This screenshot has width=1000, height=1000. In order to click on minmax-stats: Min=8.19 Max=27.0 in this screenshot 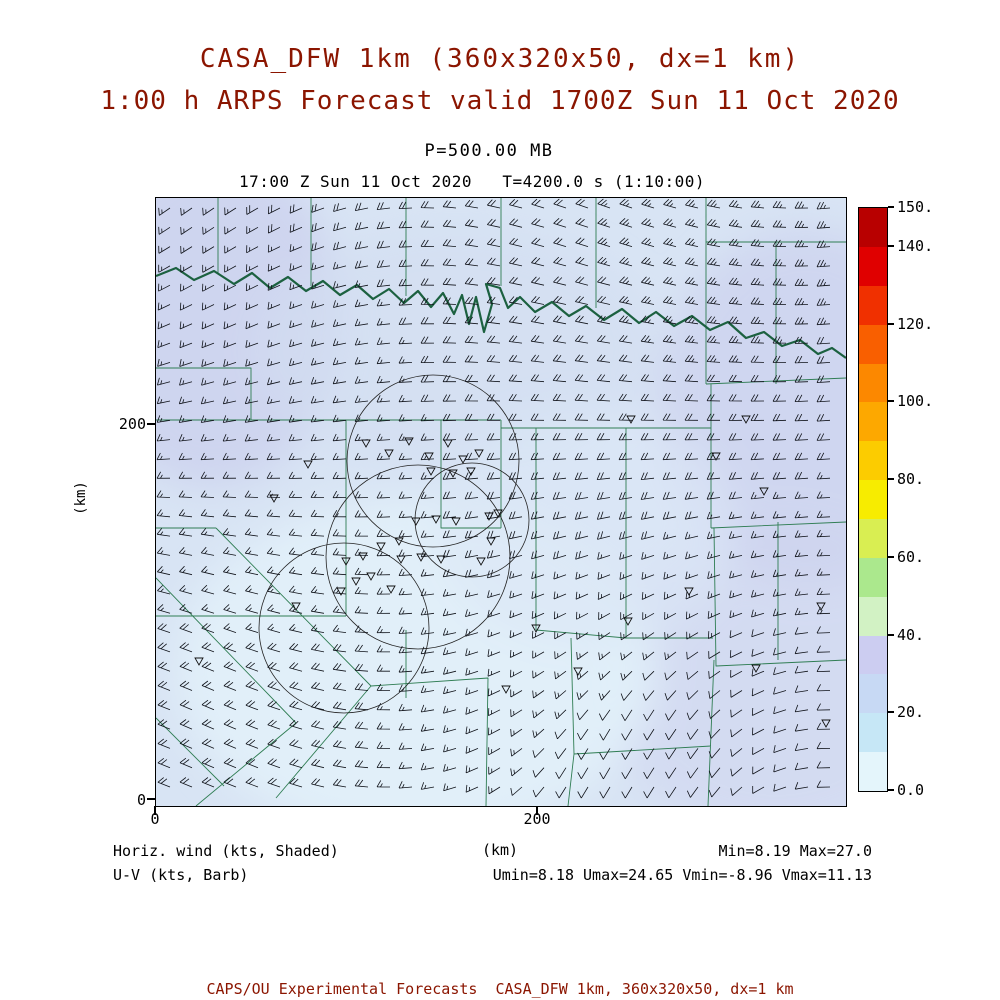, I will do `click(795, 851)`.